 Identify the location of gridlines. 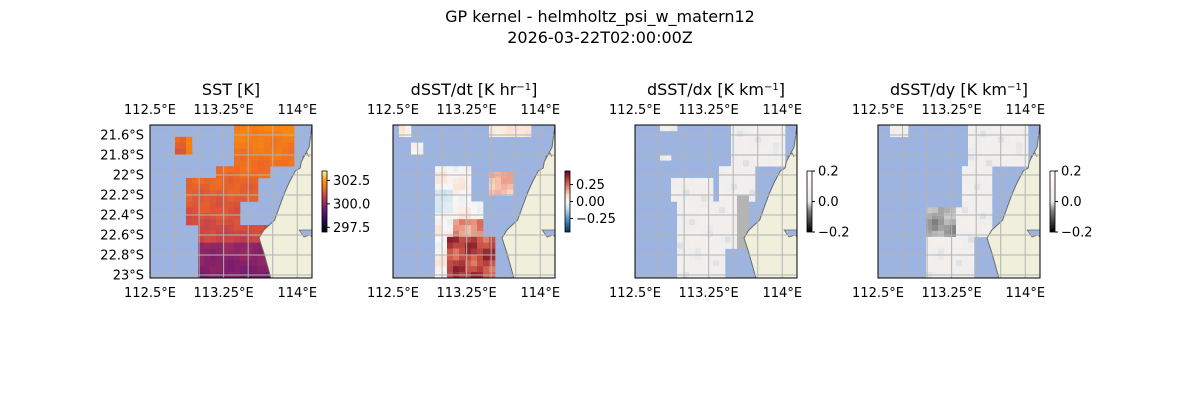
(959, 201).